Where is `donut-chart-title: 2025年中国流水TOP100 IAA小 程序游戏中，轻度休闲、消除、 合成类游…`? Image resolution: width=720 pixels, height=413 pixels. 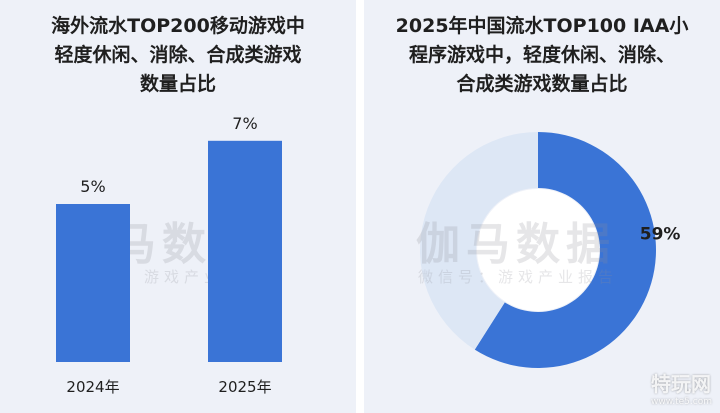 donut-chart-title: 2025年中国流水TOP100 IAA小 程序游戏中，轻度休闲、消除、 合成类游… is located at coordinates (542, 55).